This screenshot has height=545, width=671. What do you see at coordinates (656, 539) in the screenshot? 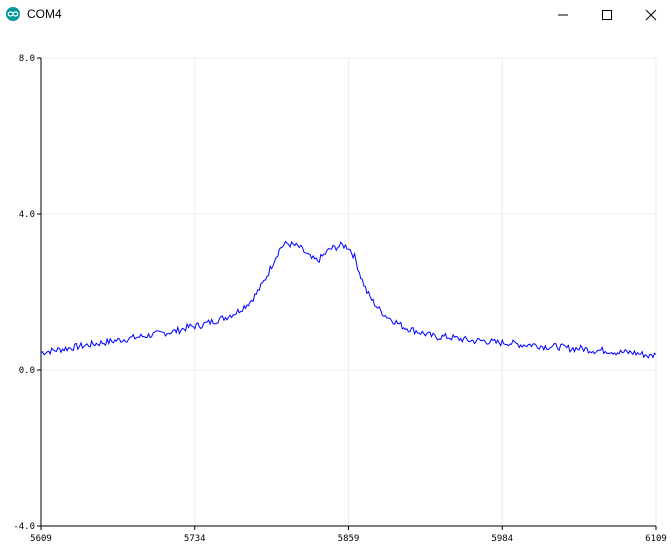
I see `x-tick-label: 6109` at bounding box center [656, 539].